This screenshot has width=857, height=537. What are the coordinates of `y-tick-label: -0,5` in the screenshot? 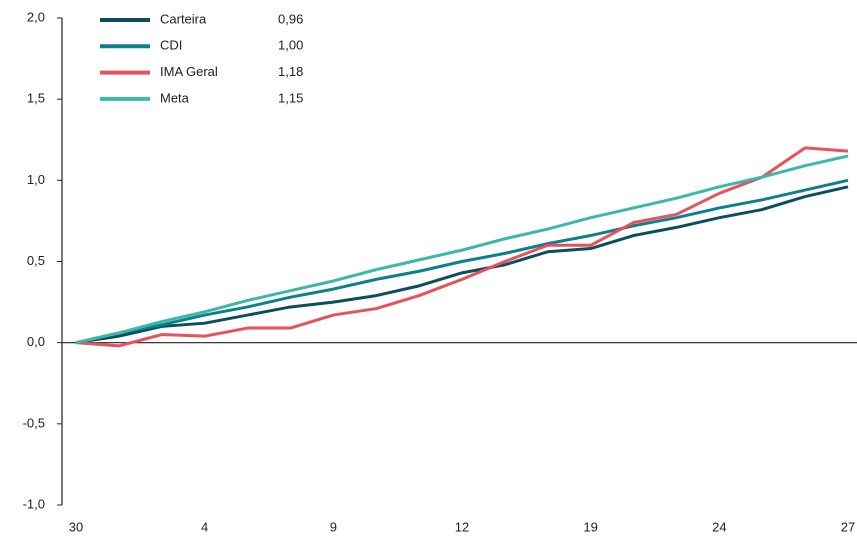 It's located at (34, 422).